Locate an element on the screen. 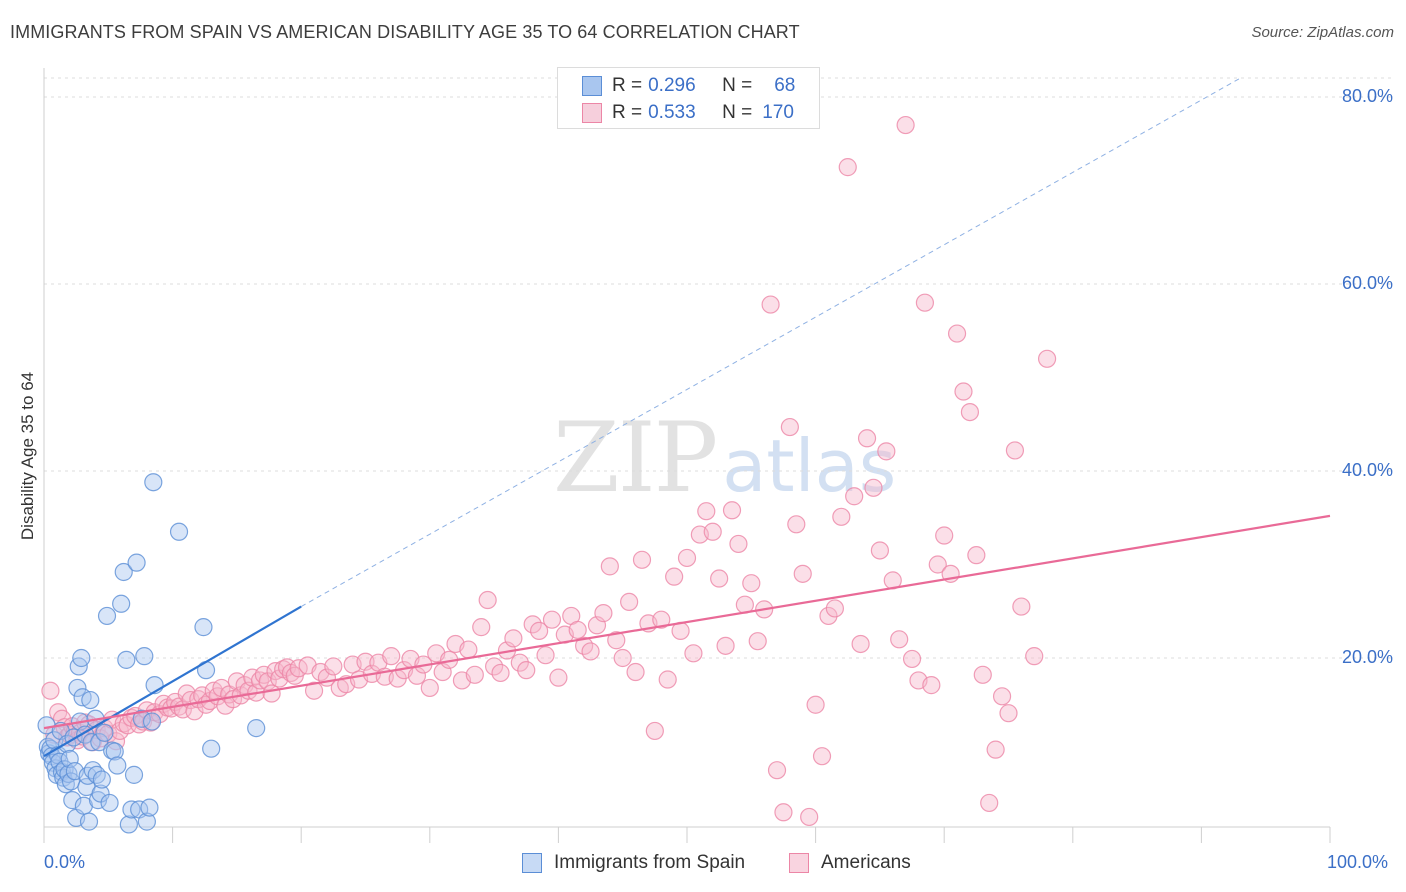 The image size is (1406, 892). stats-row-americans: R = 0.533 N = 170 is located at coordinates (688, 113).